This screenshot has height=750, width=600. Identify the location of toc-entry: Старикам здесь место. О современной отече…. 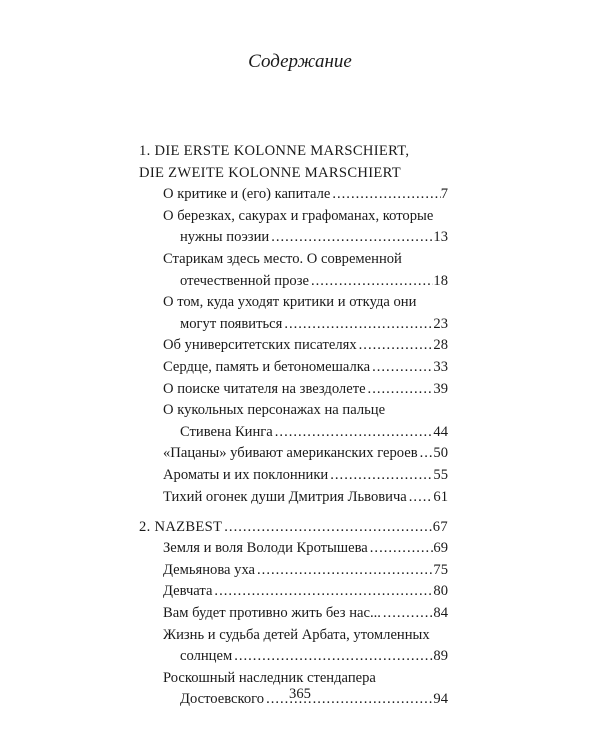
(293, 270).